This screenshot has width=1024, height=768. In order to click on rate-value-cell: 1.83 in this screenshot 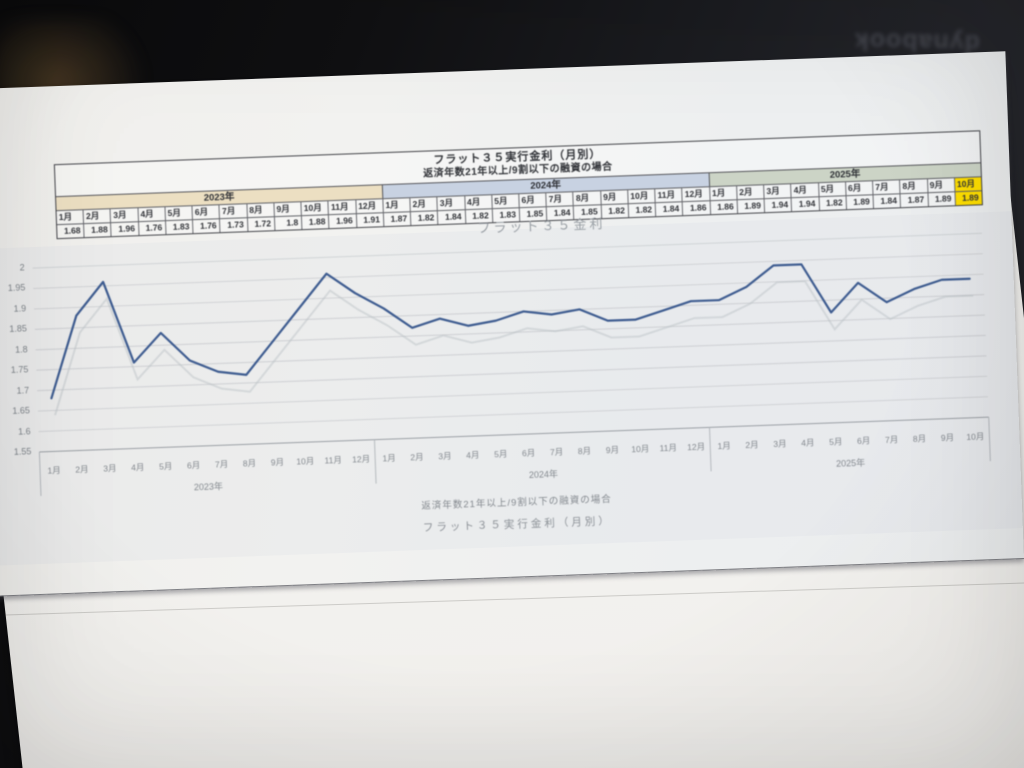, I will do `click(179, 227)`.